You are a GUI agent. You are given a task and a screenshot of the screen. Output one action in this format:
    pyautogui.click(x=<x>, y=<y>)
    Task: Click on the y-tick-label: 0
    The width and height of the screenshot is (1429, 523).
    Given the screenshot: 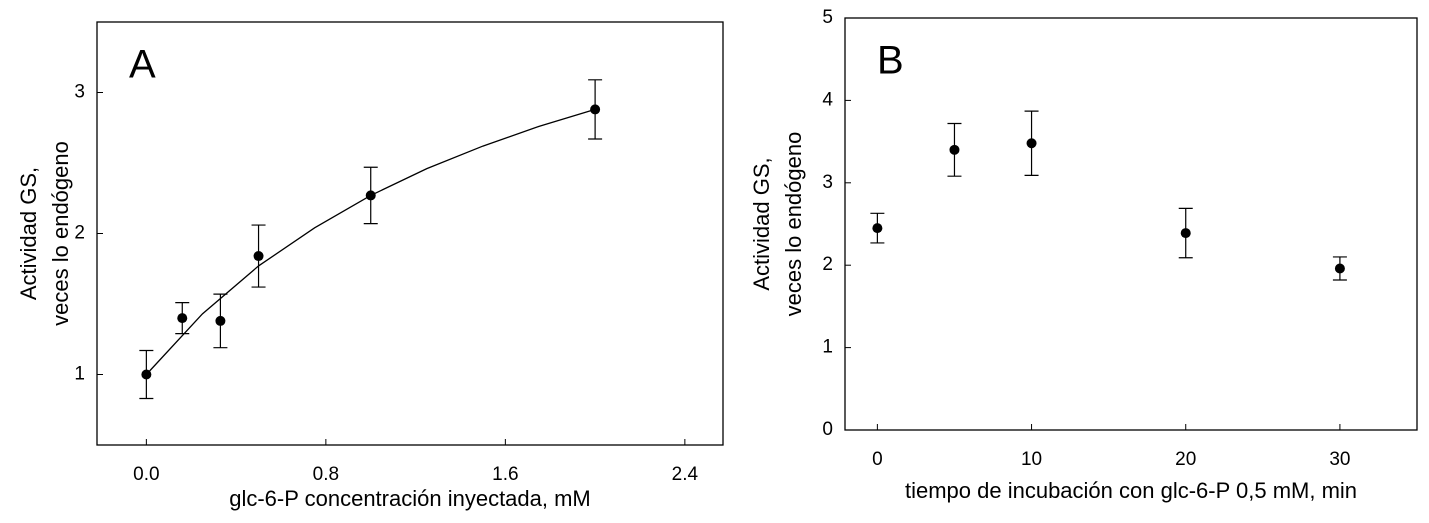 What is the action you would take?
    pyautogui.click(x=827, y=429)
    